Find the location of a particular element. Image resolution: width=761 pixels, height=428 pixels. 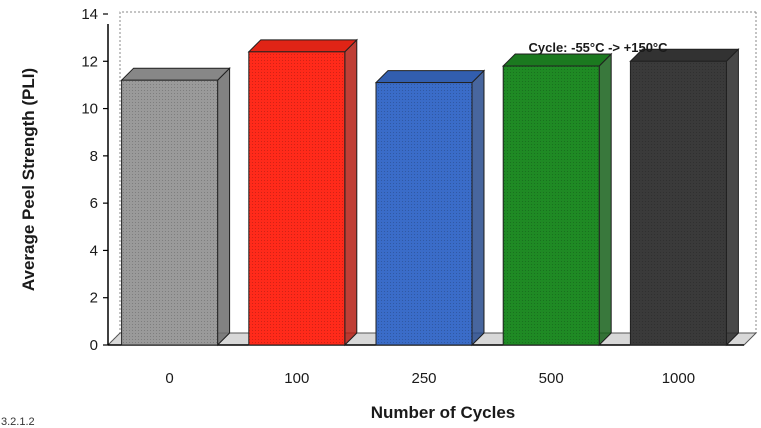

corner-note: 3.2.1.2 is located at coordinates (18, 422).